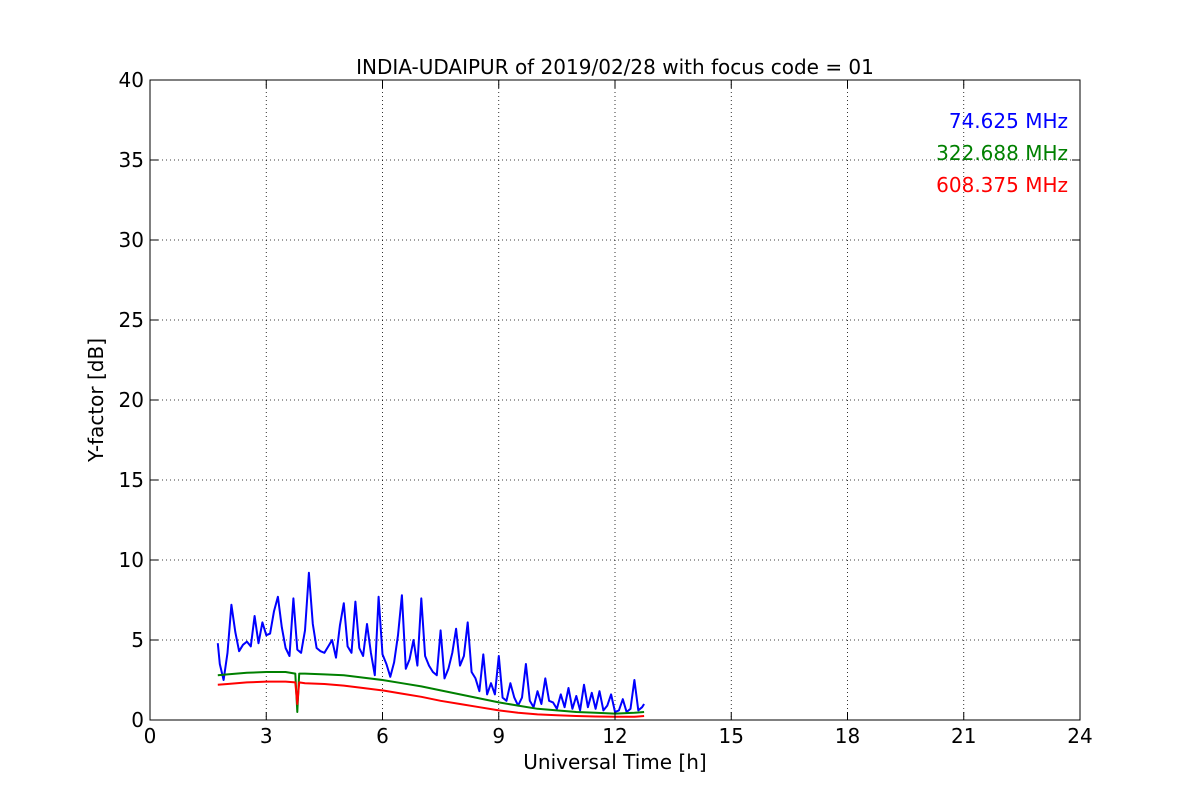  I want to click on x-tick-label: 12, so click(614, 736).